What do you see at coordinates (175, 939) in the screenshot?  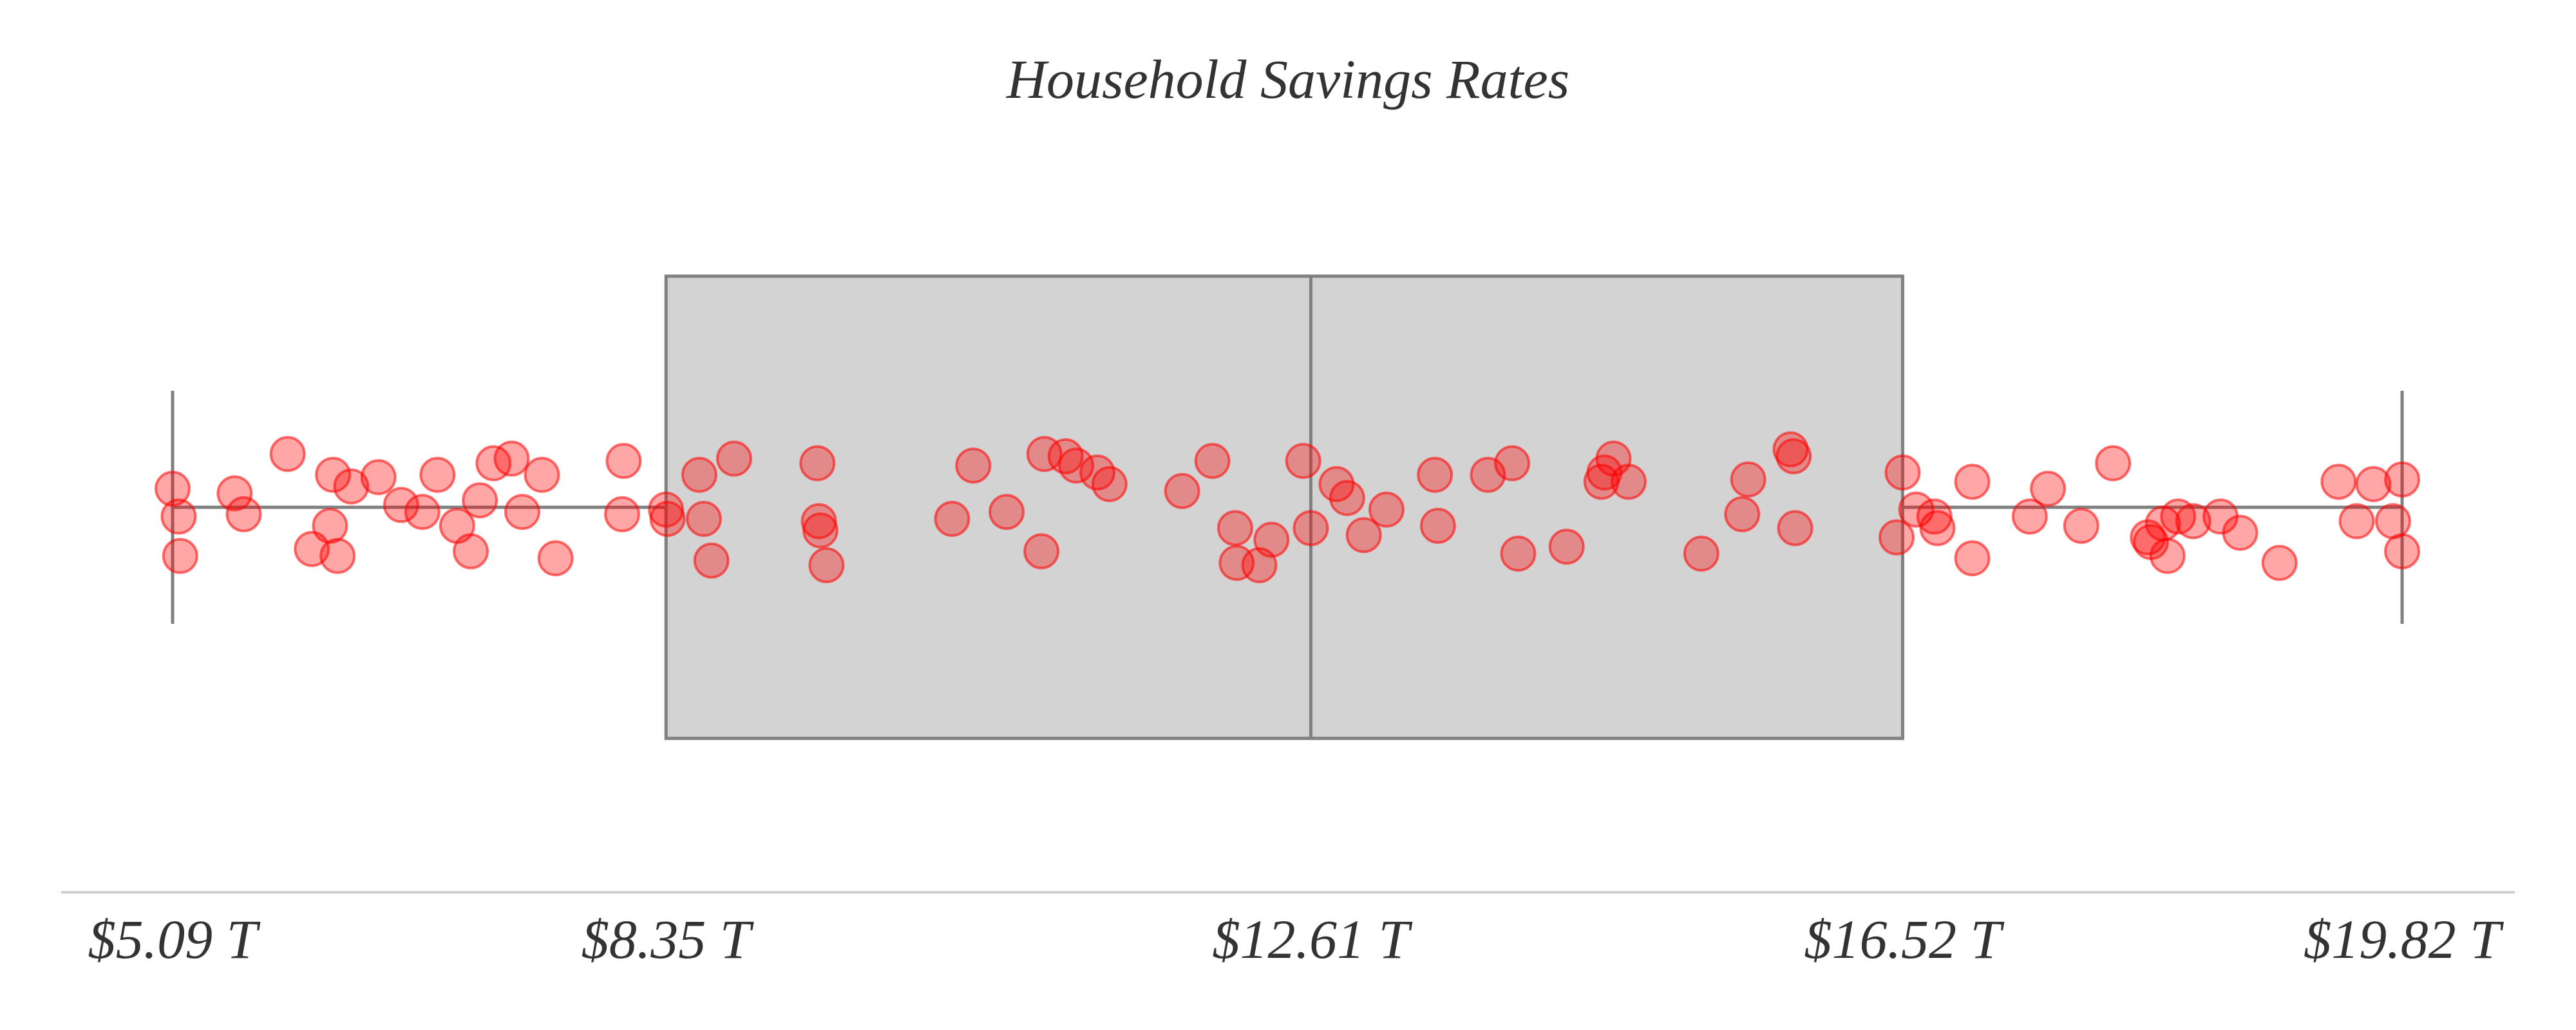 I see `x-tick-label: $5.09 T` at bounding box center [175, 939].